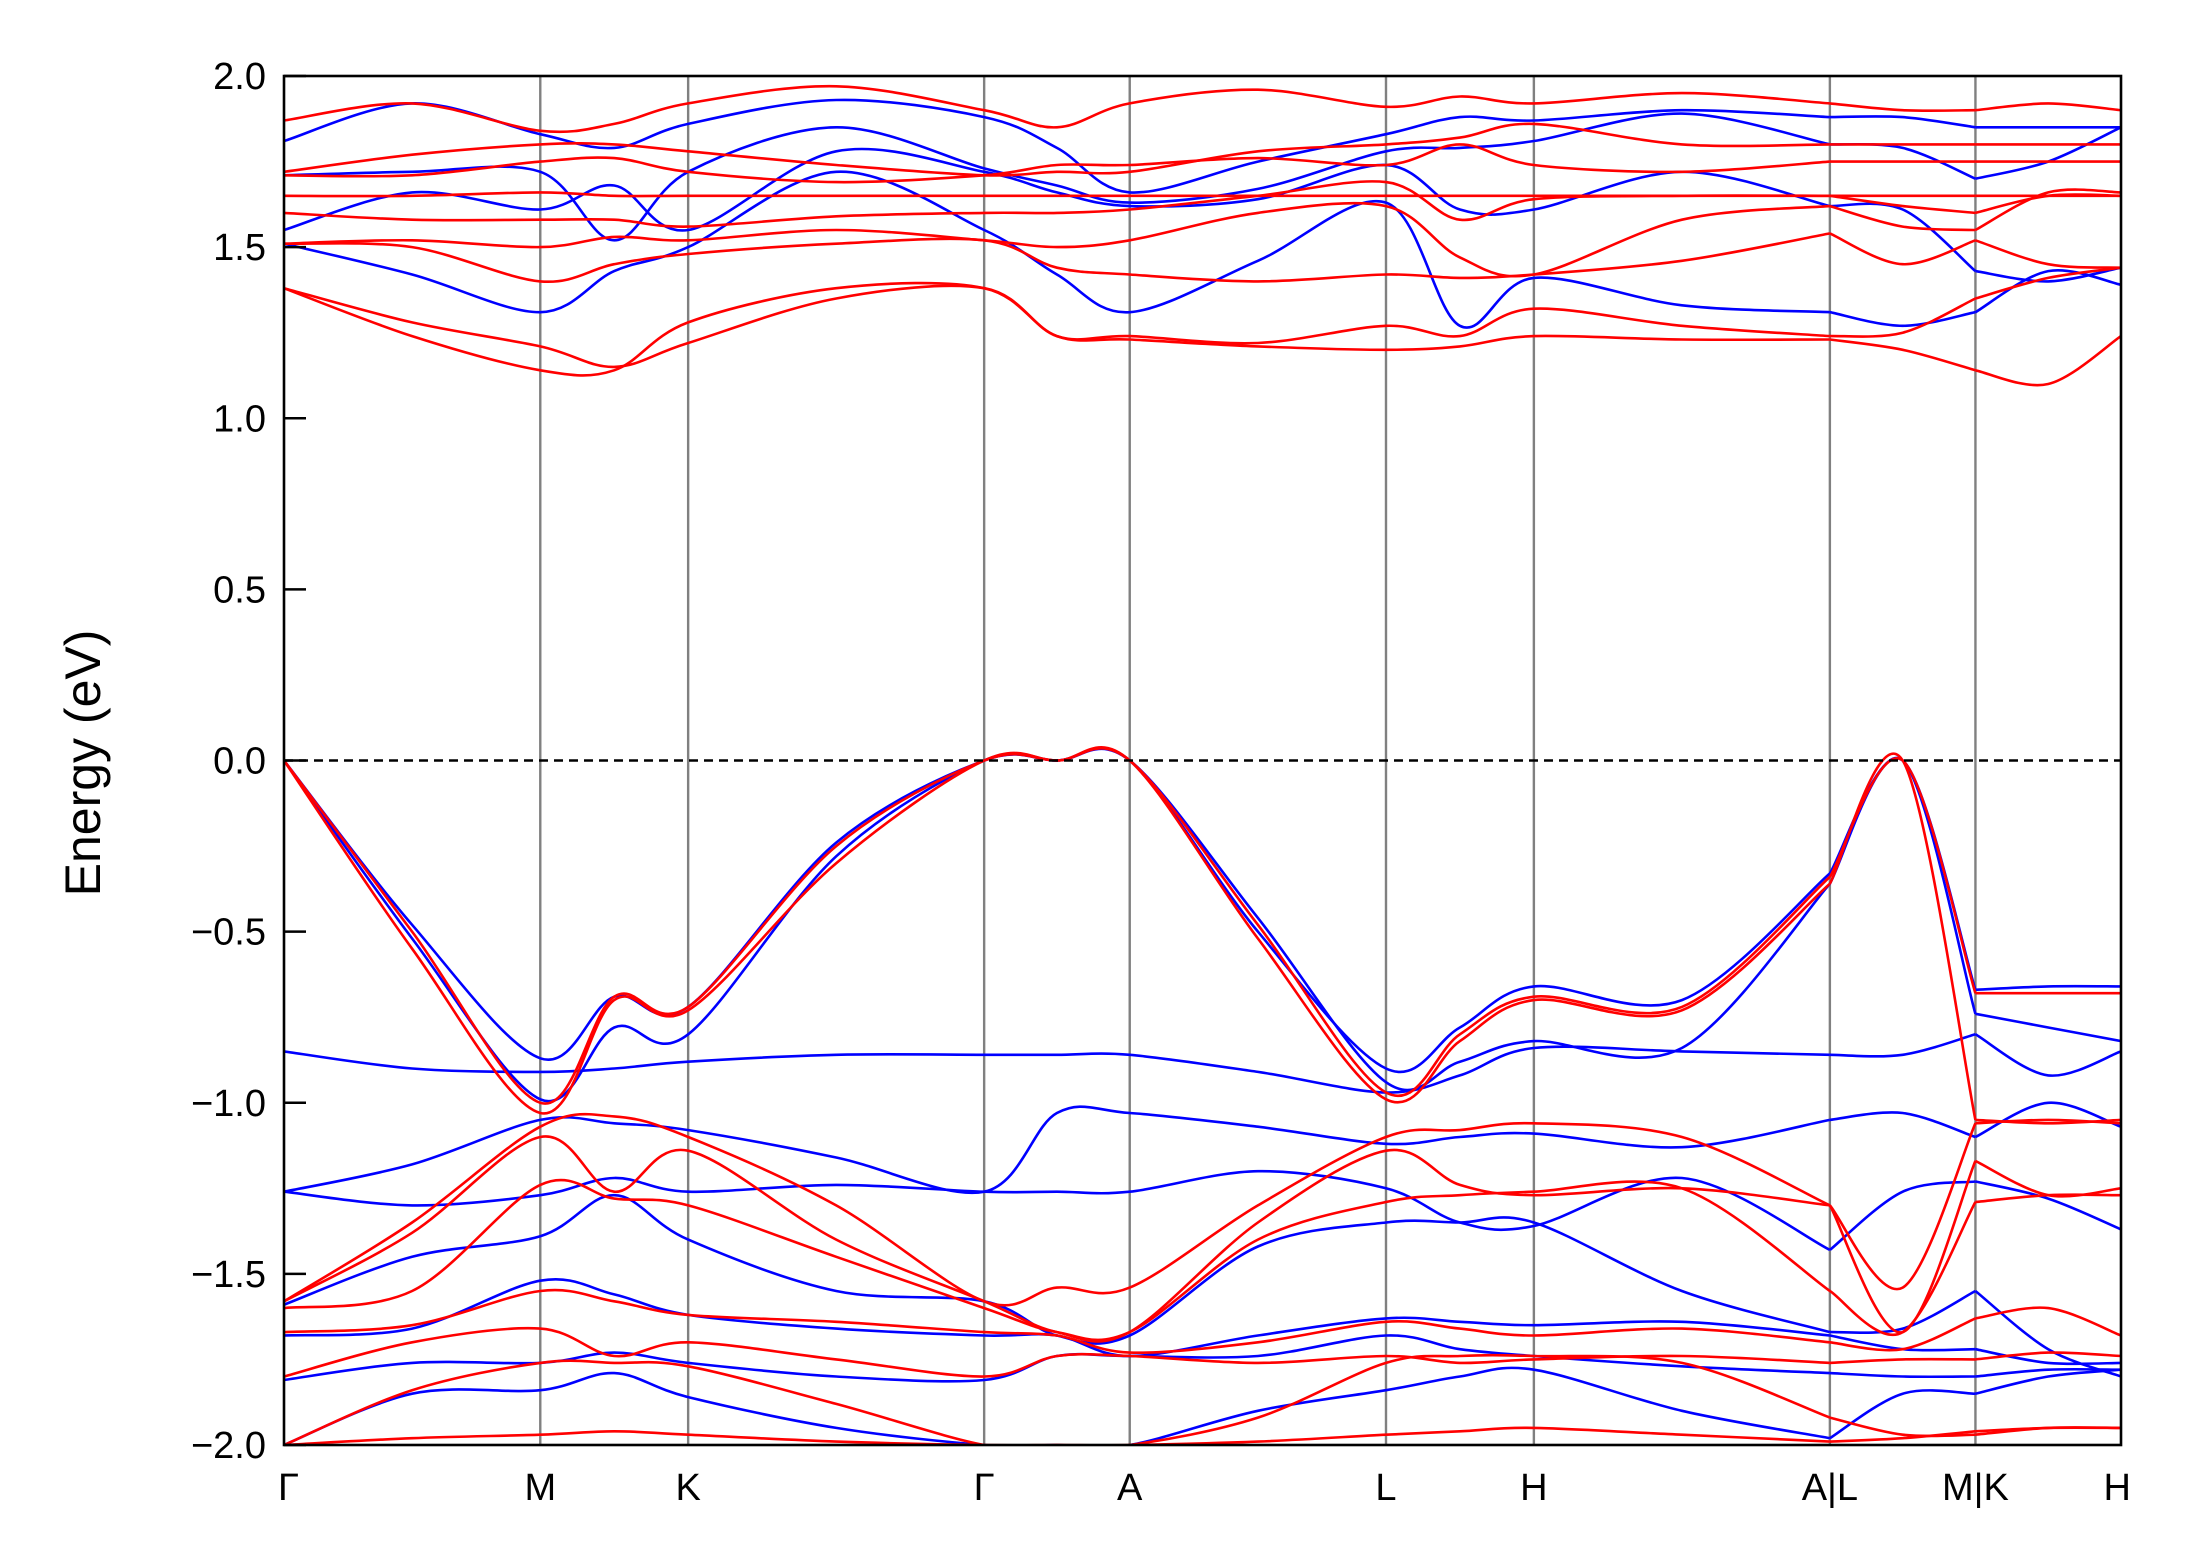  Describe the element at coordinates (687, 1488) in the screenshot. I see `x-tick-label: K` at that location.